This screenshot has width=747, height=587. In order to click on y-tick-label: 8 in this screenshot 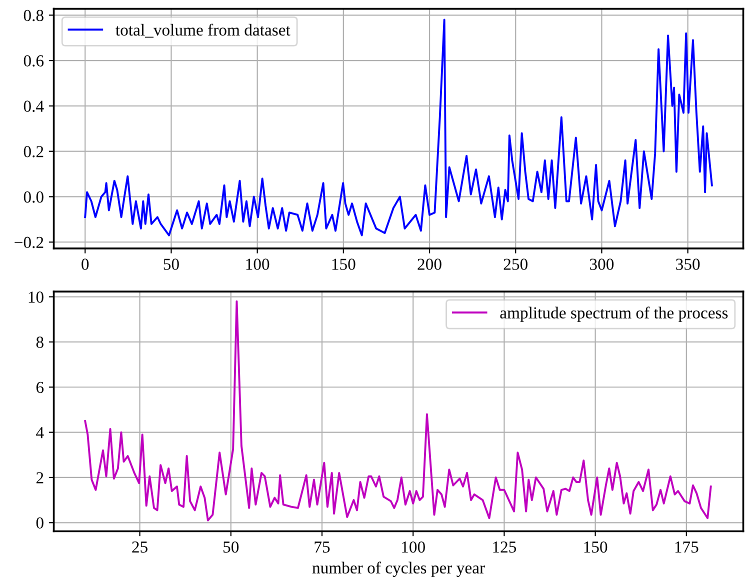, I will do `click(40, 342)`.